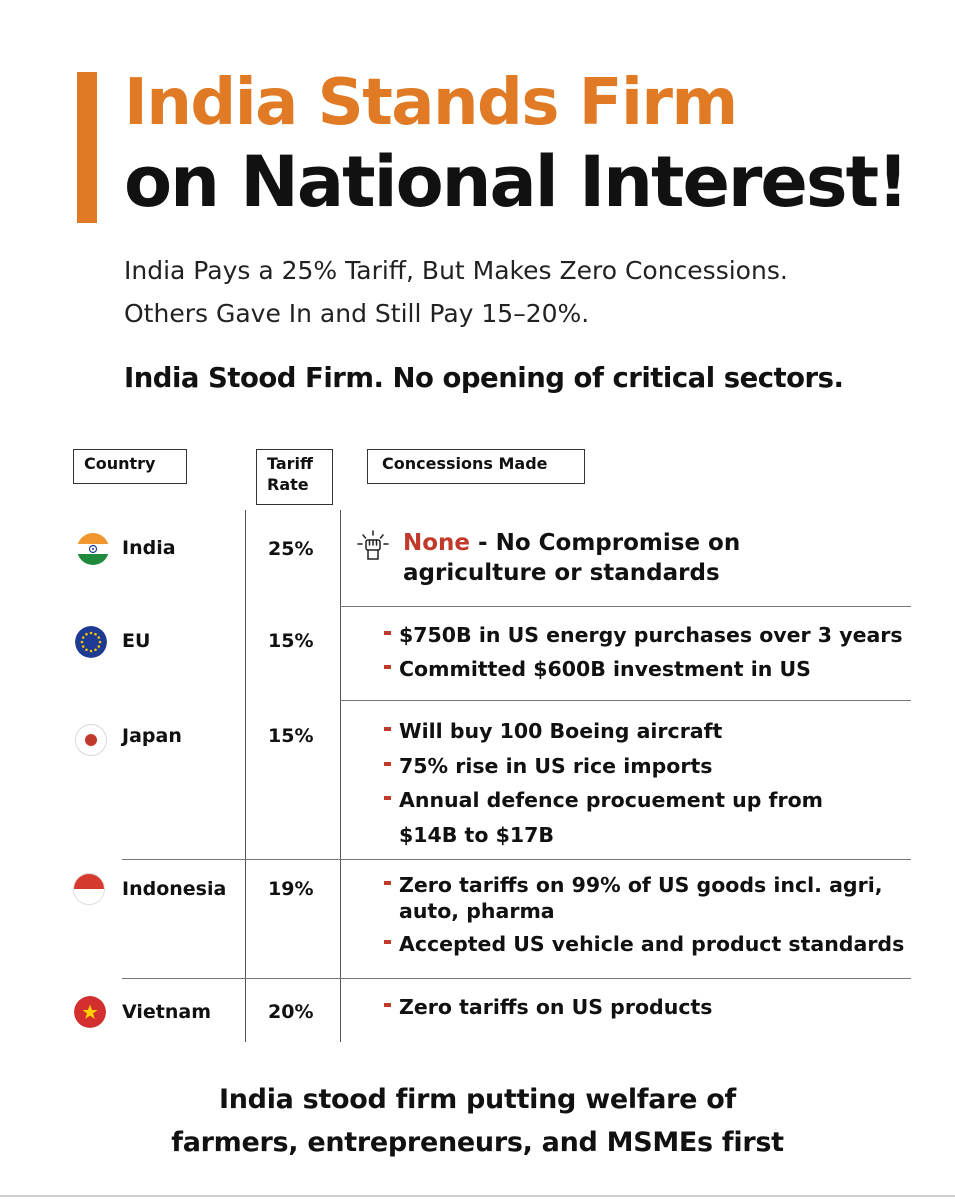 Image resolution: width=955 pixels, height=1200 pixels. What do you see at coordinates (476, 835) in the screenshot?
I see `japan-concession-3-line-2: $14B to $17B` at bounding box center [476, 835].